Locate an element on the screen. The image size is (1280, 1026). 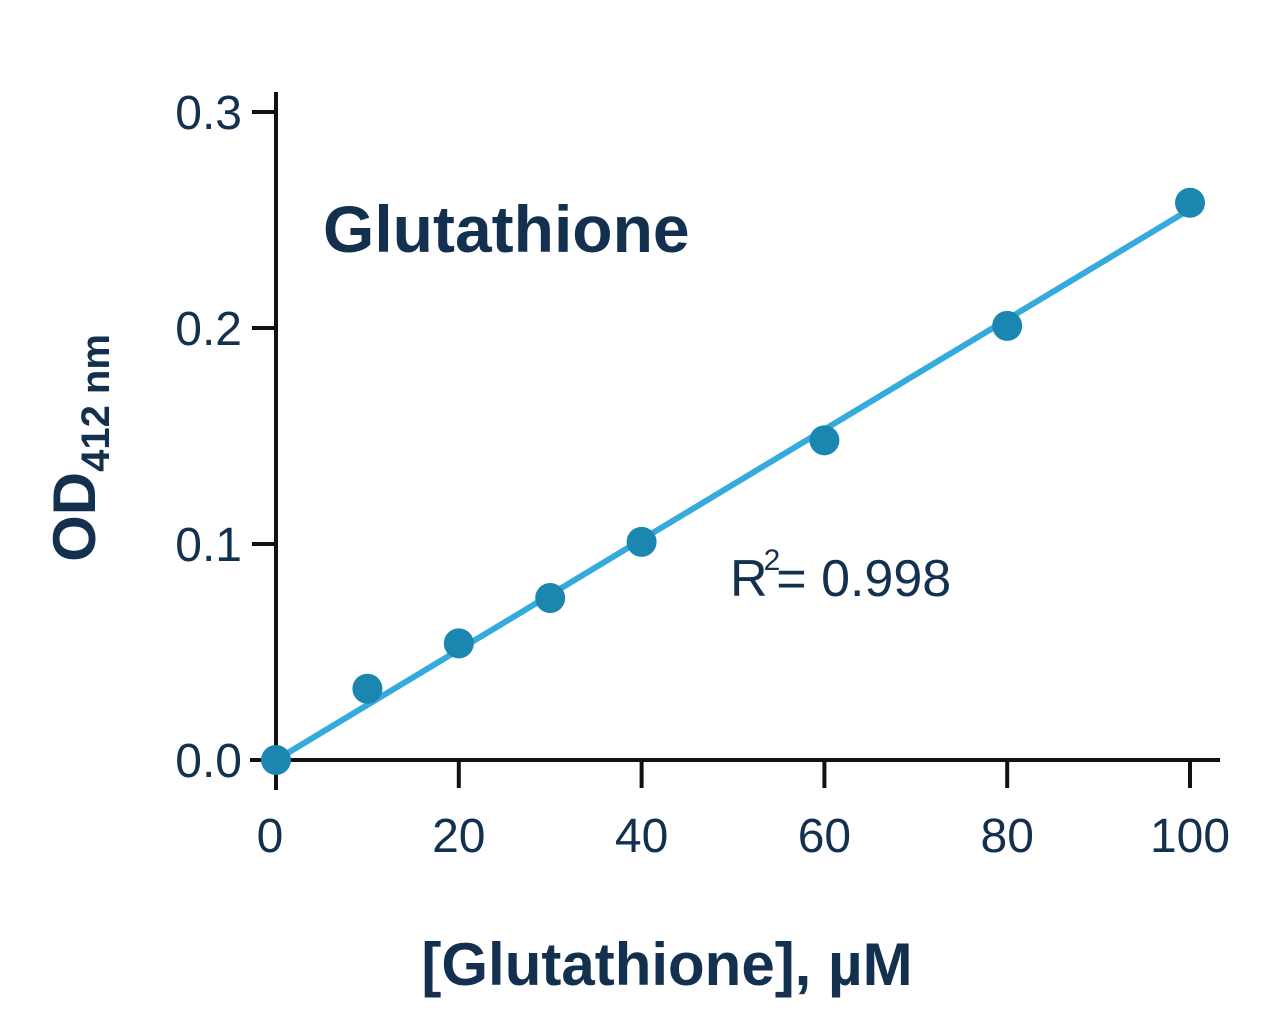
r-squared-sup: 2 is located at coordinates (772, 560).